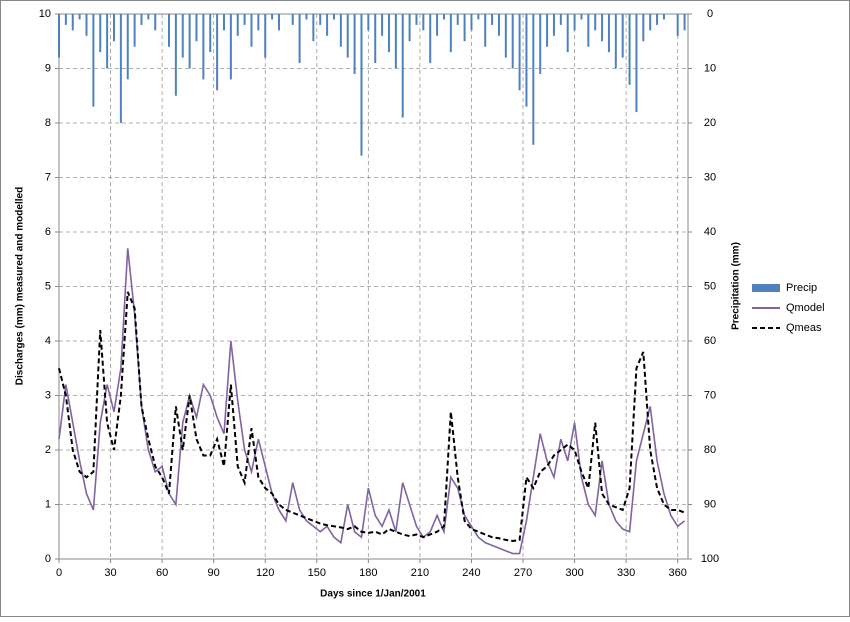 The width and height of the screenshot is (850, 622). Describe the element at coordinates (805, 308) in the screenshot. I see `legend-label: Qmodel` at that location.